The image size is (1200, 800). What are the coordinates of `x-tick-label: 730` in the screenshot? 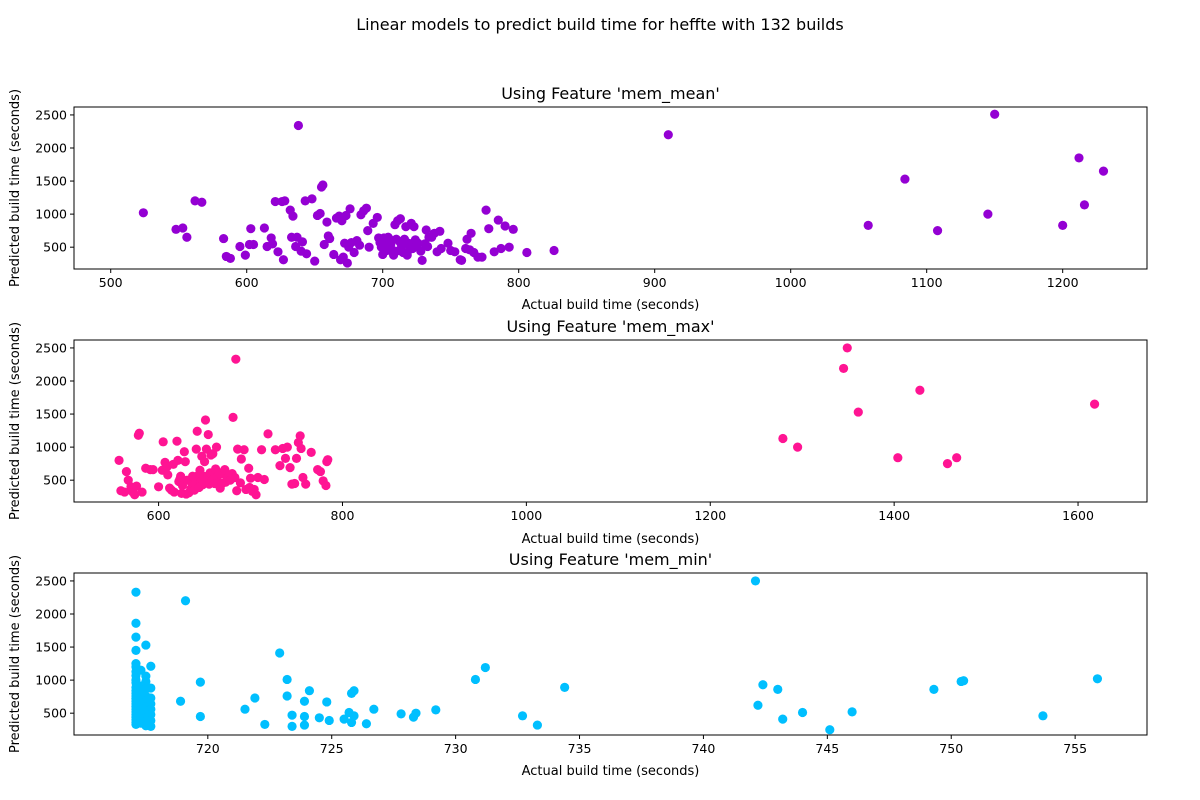 It's located at (456, 748).